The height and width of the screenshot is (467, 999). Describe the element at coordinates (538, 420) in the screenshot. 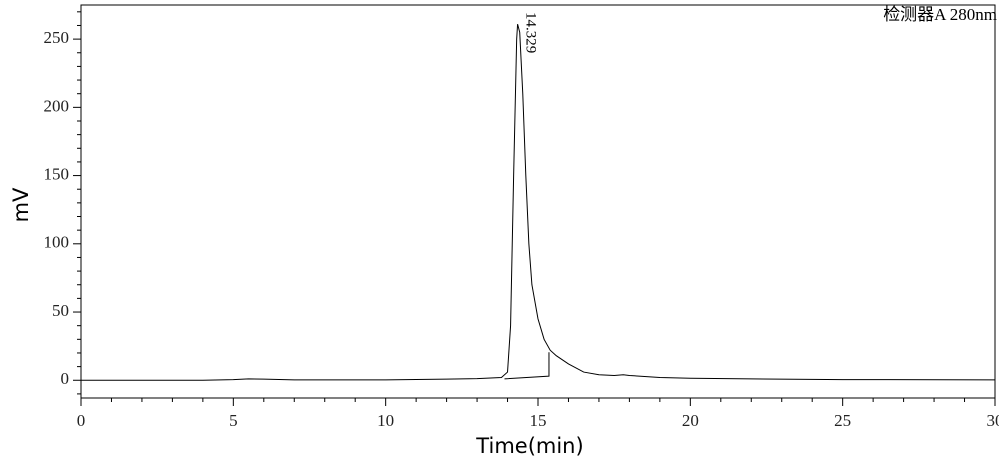

I see `x-tick-label: 15` at that location.